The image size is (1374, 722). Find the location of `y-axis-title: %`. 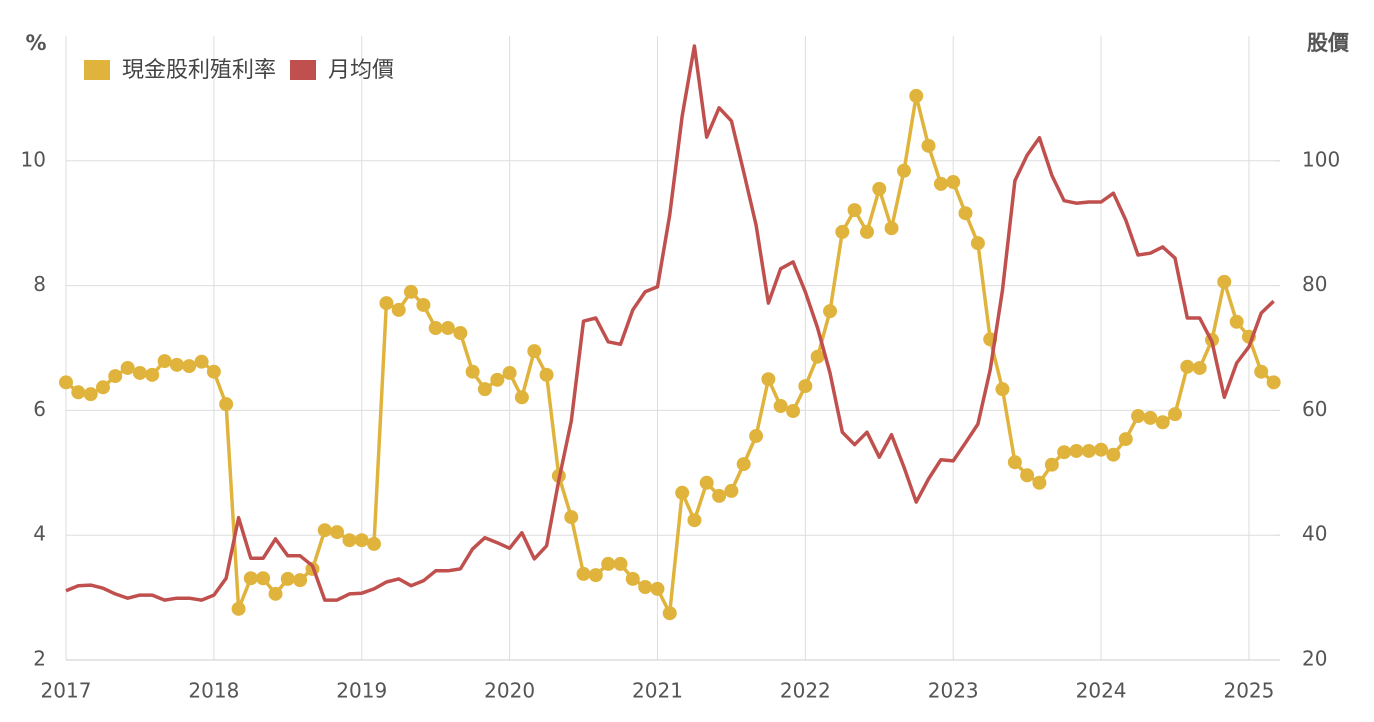

y-axis-title: % is located at coordinates (35, 43).